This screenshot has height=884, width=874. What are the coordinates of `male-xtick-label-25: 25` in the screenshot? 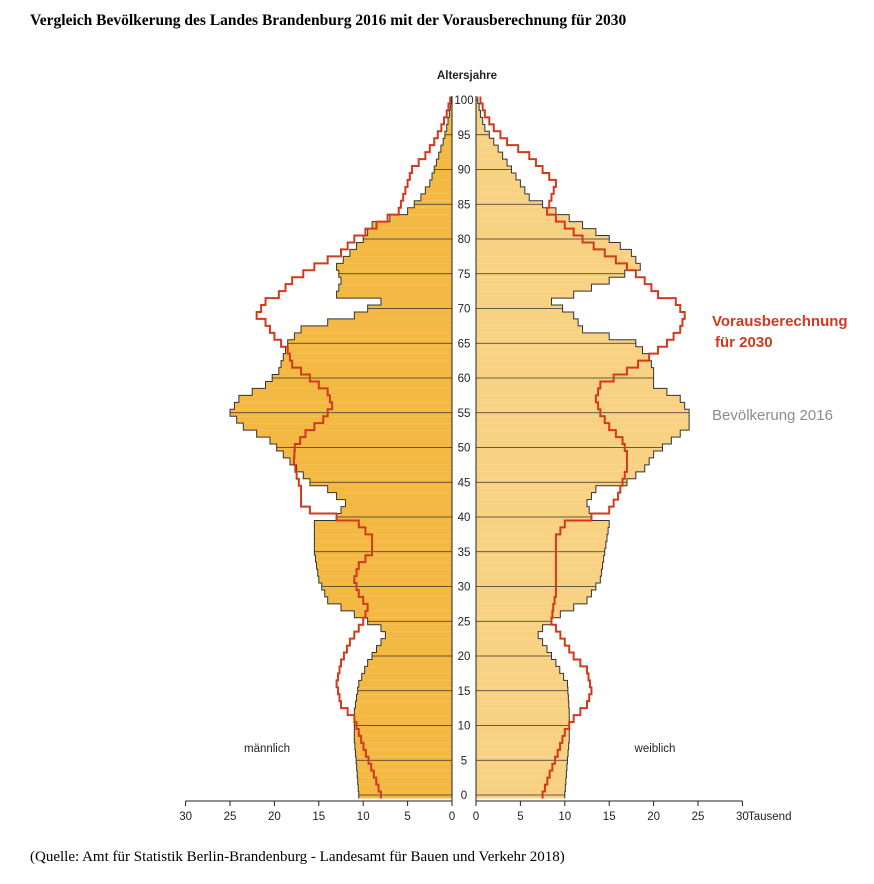 It's located at (230, 817).